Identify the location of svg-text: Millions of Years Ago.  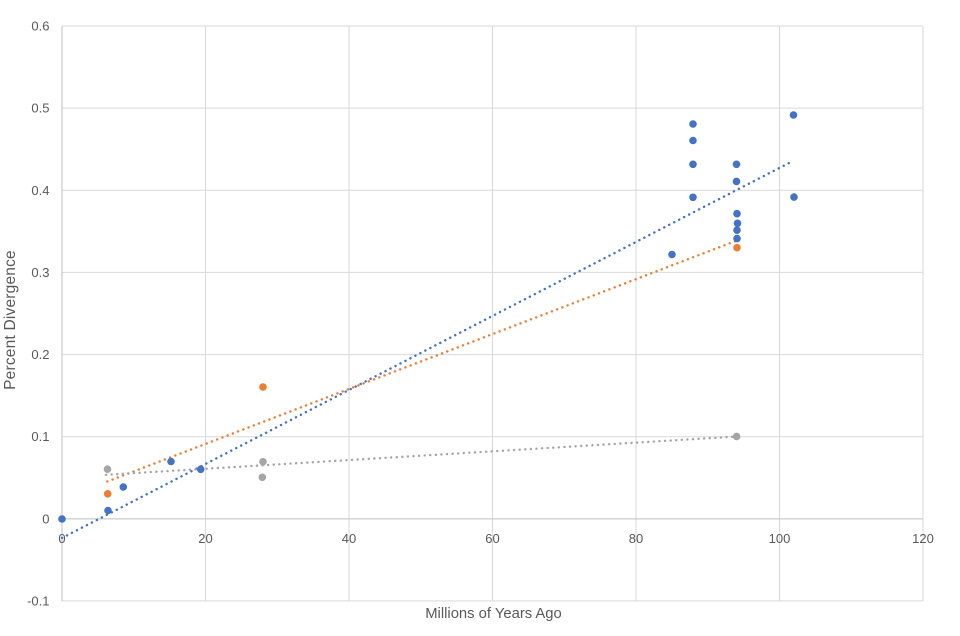
(493, 614).